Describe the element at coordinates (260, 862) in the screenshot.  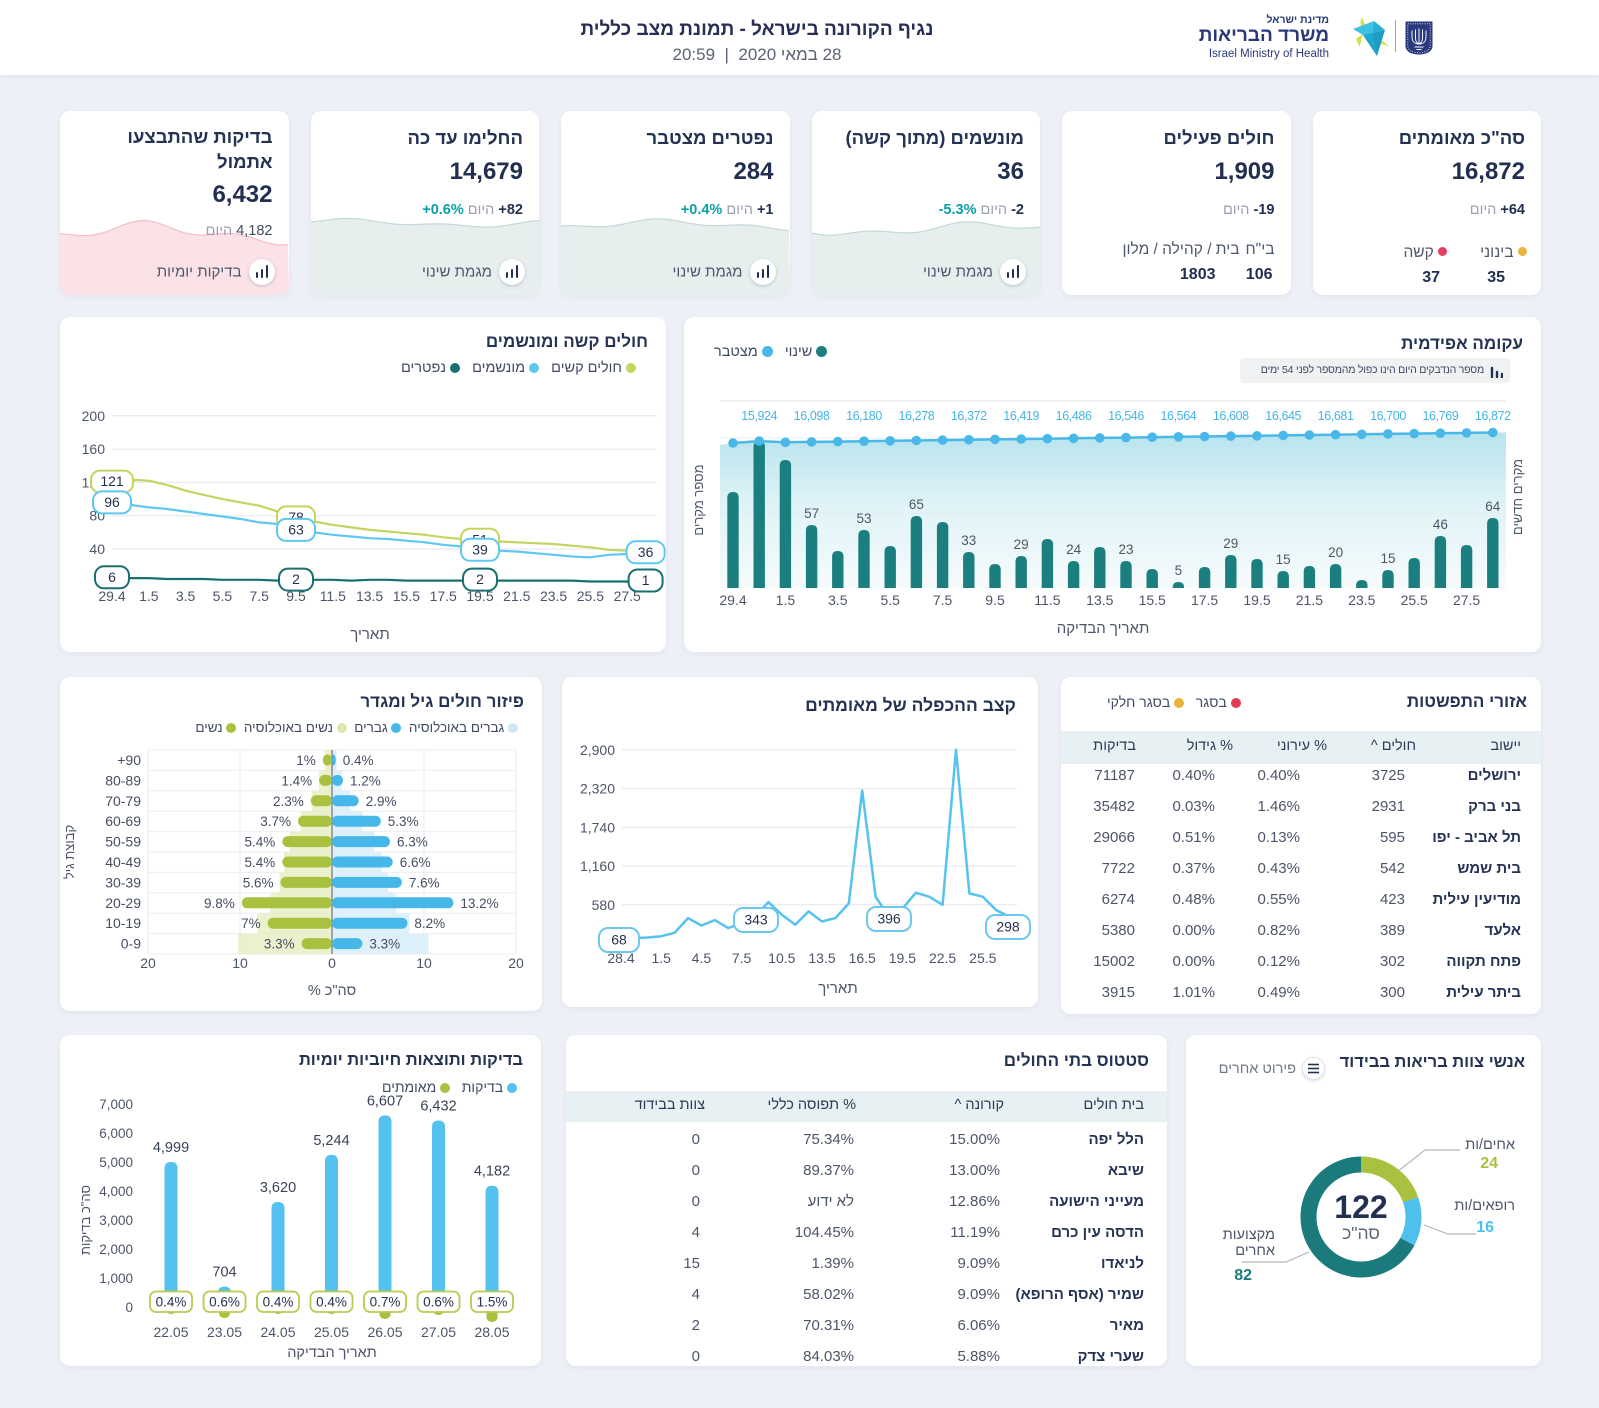
I see `svg-text: 5.4%` at that location.